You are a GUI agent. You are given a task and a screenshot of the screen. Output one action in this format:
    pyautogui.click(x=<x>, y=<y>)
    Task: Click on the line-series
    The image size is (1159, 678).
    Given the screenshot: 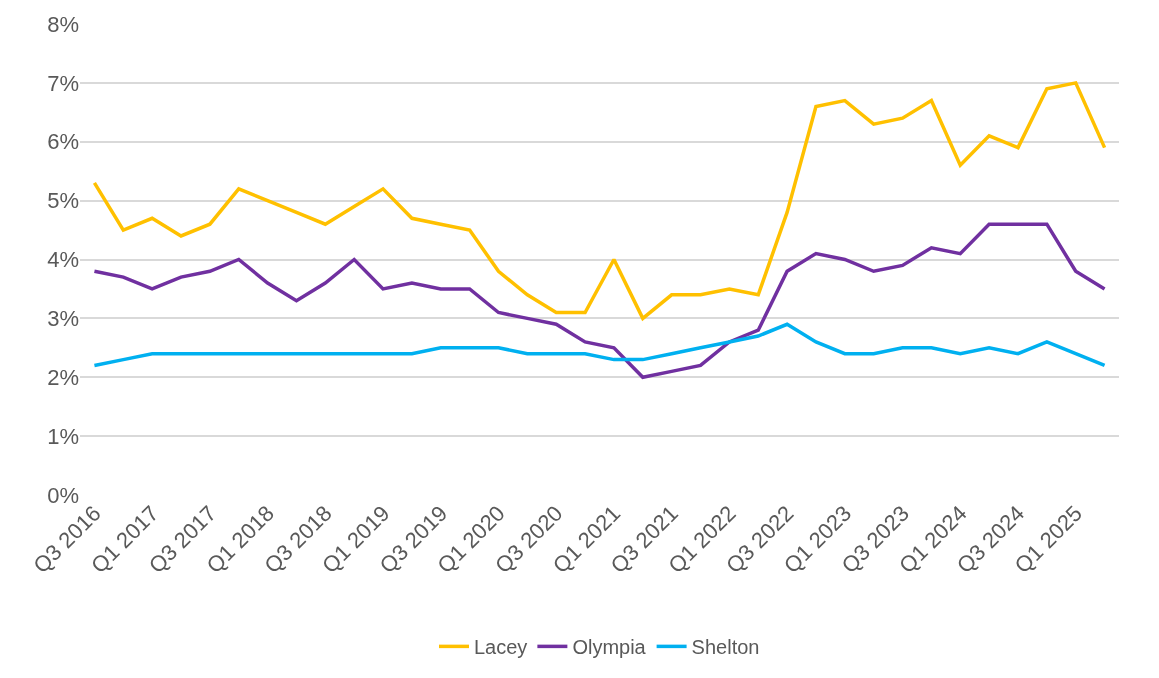 What is the action you would take?
    pyautogui.click(x=599, y=345)
    